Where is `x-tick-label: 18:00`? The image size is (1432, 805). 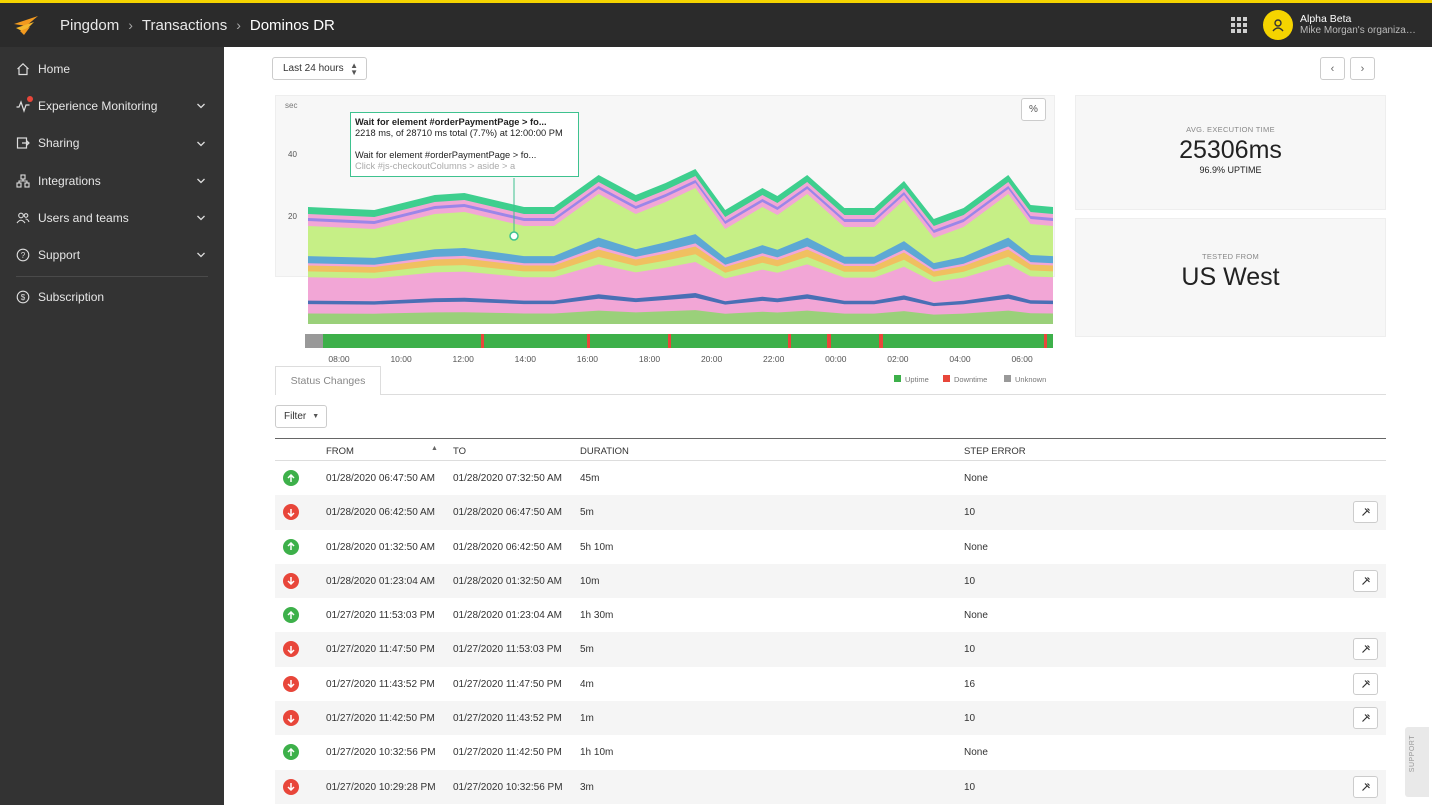
x-tick-label: 18:00 is located at coordinates (650, 359).